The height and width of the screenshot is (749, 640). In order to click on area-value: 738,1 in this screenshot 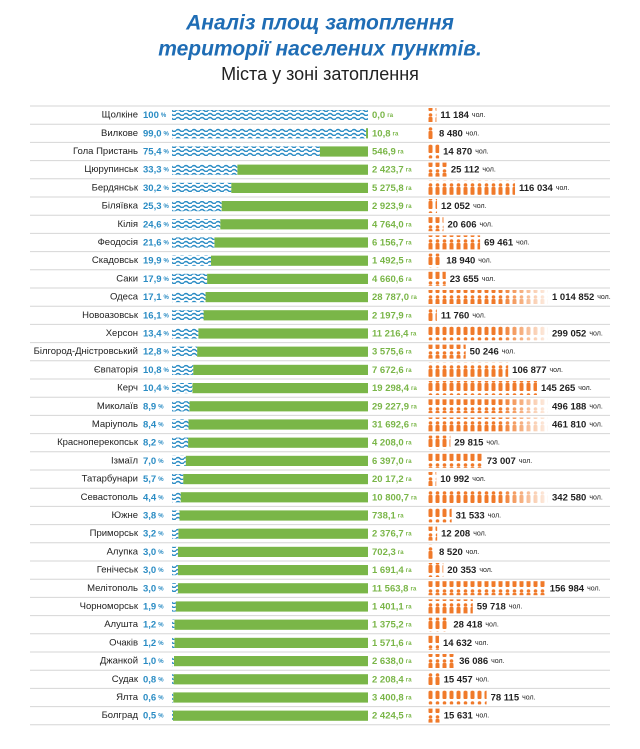, I will do `click(384, 515)`.